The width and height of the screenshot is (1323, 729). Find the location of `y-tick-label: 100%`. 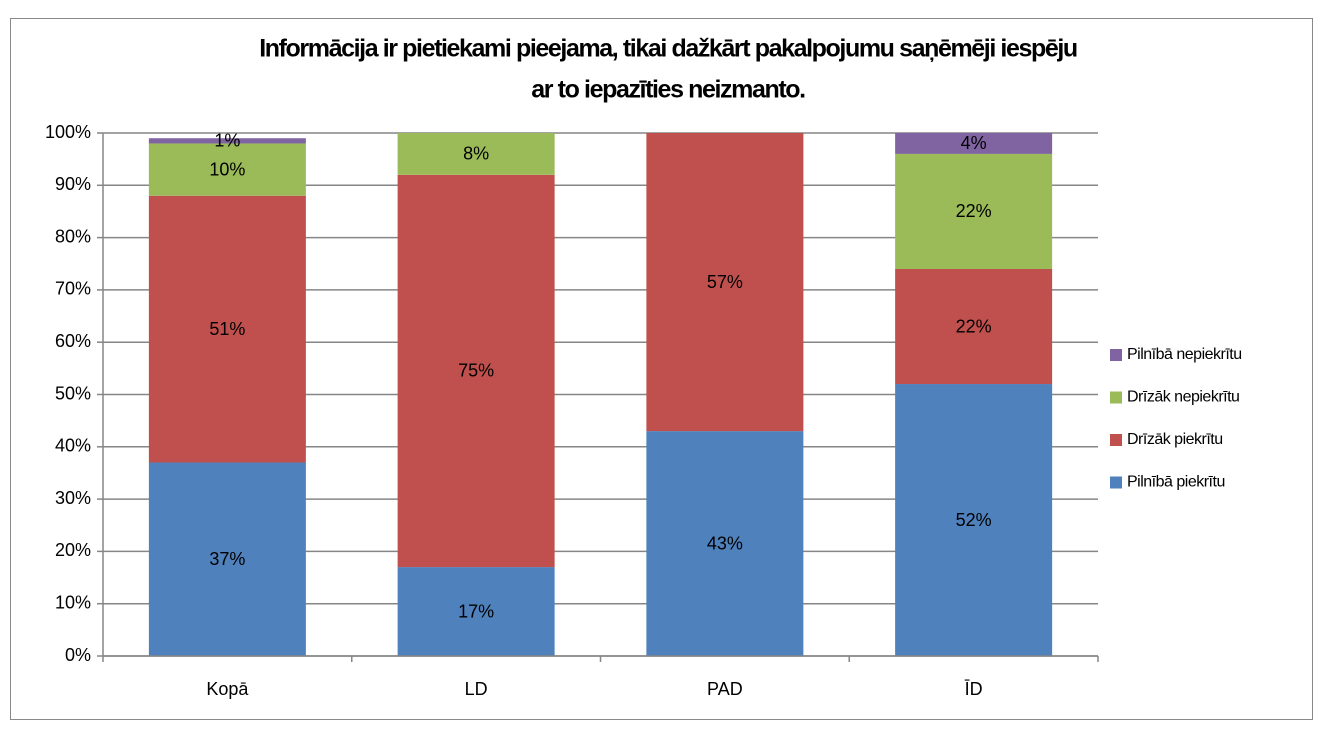

y-tick-label: 100% is located at coordinates (68, 132).